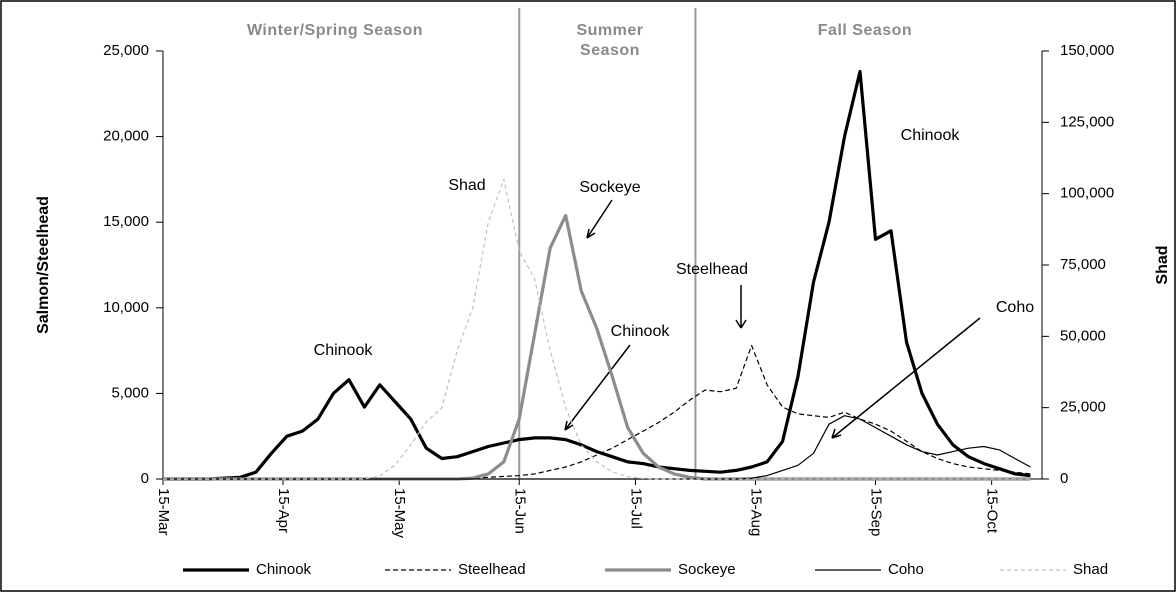 This screenshot has width=1176, height=592. Describe the element at coordinates (519, 511) in the screenshot. I see `x-tick-label: 15-Jun` at that location.